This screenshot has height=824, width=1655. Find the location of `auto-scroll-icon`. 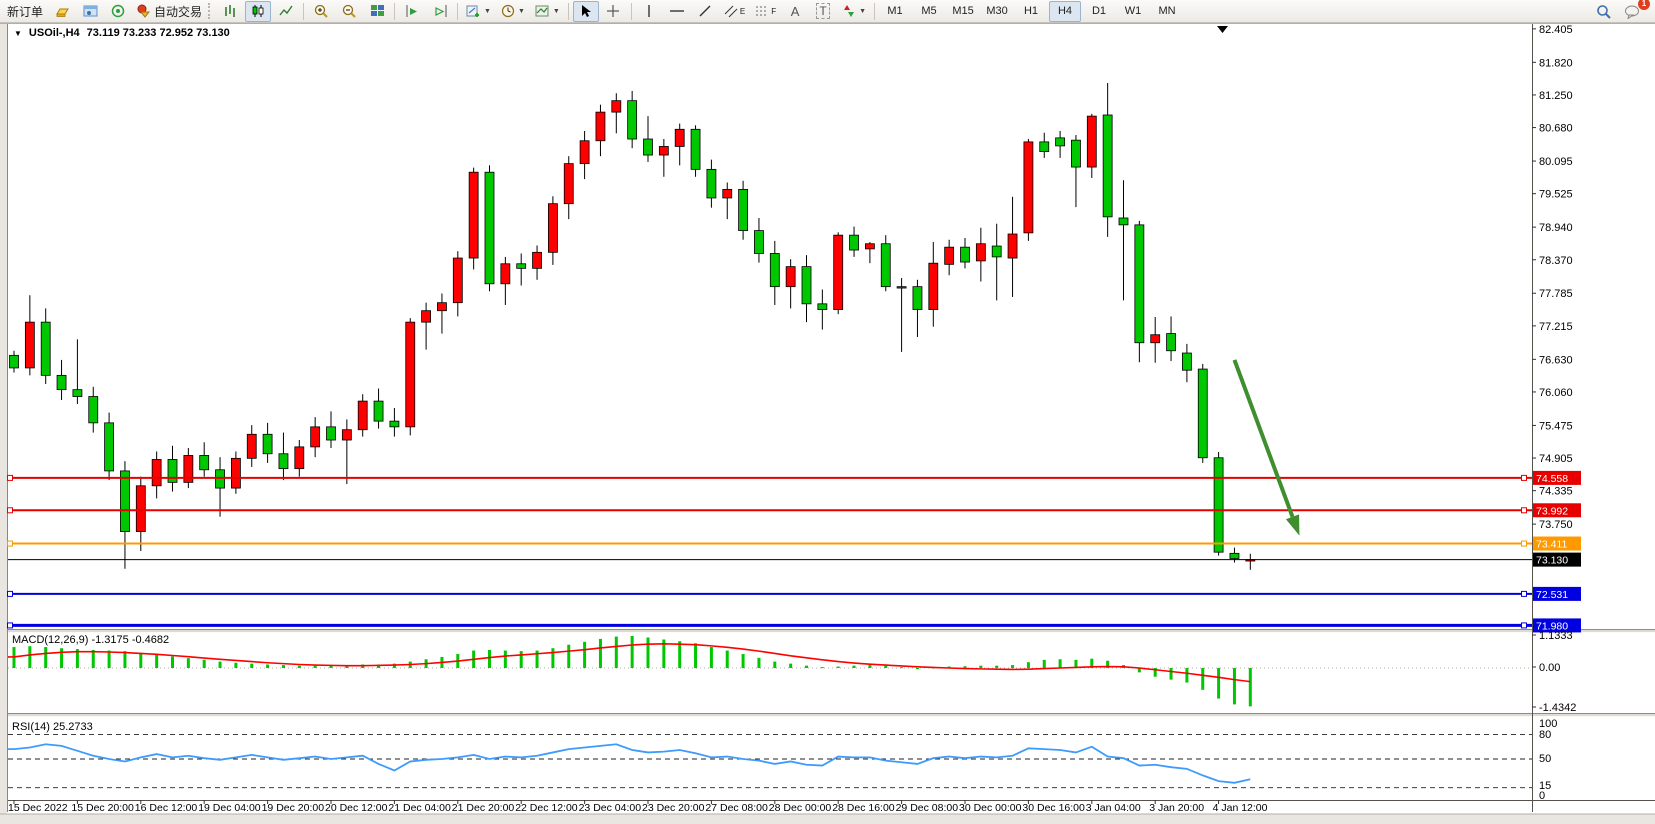

auto-scroll-icon is located at coordinates (412, 11).